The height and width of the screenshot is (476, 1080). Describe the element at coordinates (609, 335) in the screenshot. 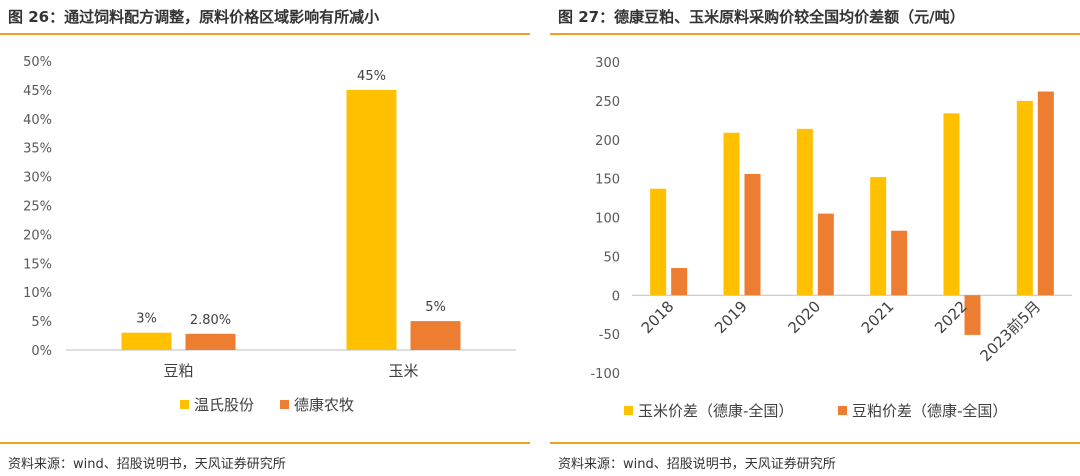

I see `y-tick-label: -50` at that location.